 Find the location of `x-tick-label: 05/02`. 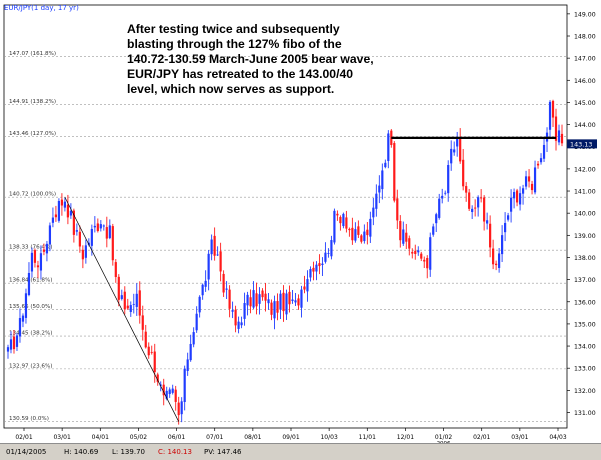

x-tick-label: 05/02 is located at coordinates (138, 437).